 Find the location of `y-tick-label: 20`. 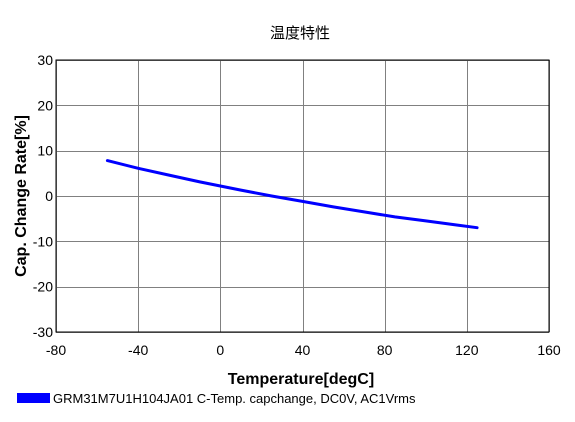

y-tick-label: 20 is located at coordinates (45, 105).